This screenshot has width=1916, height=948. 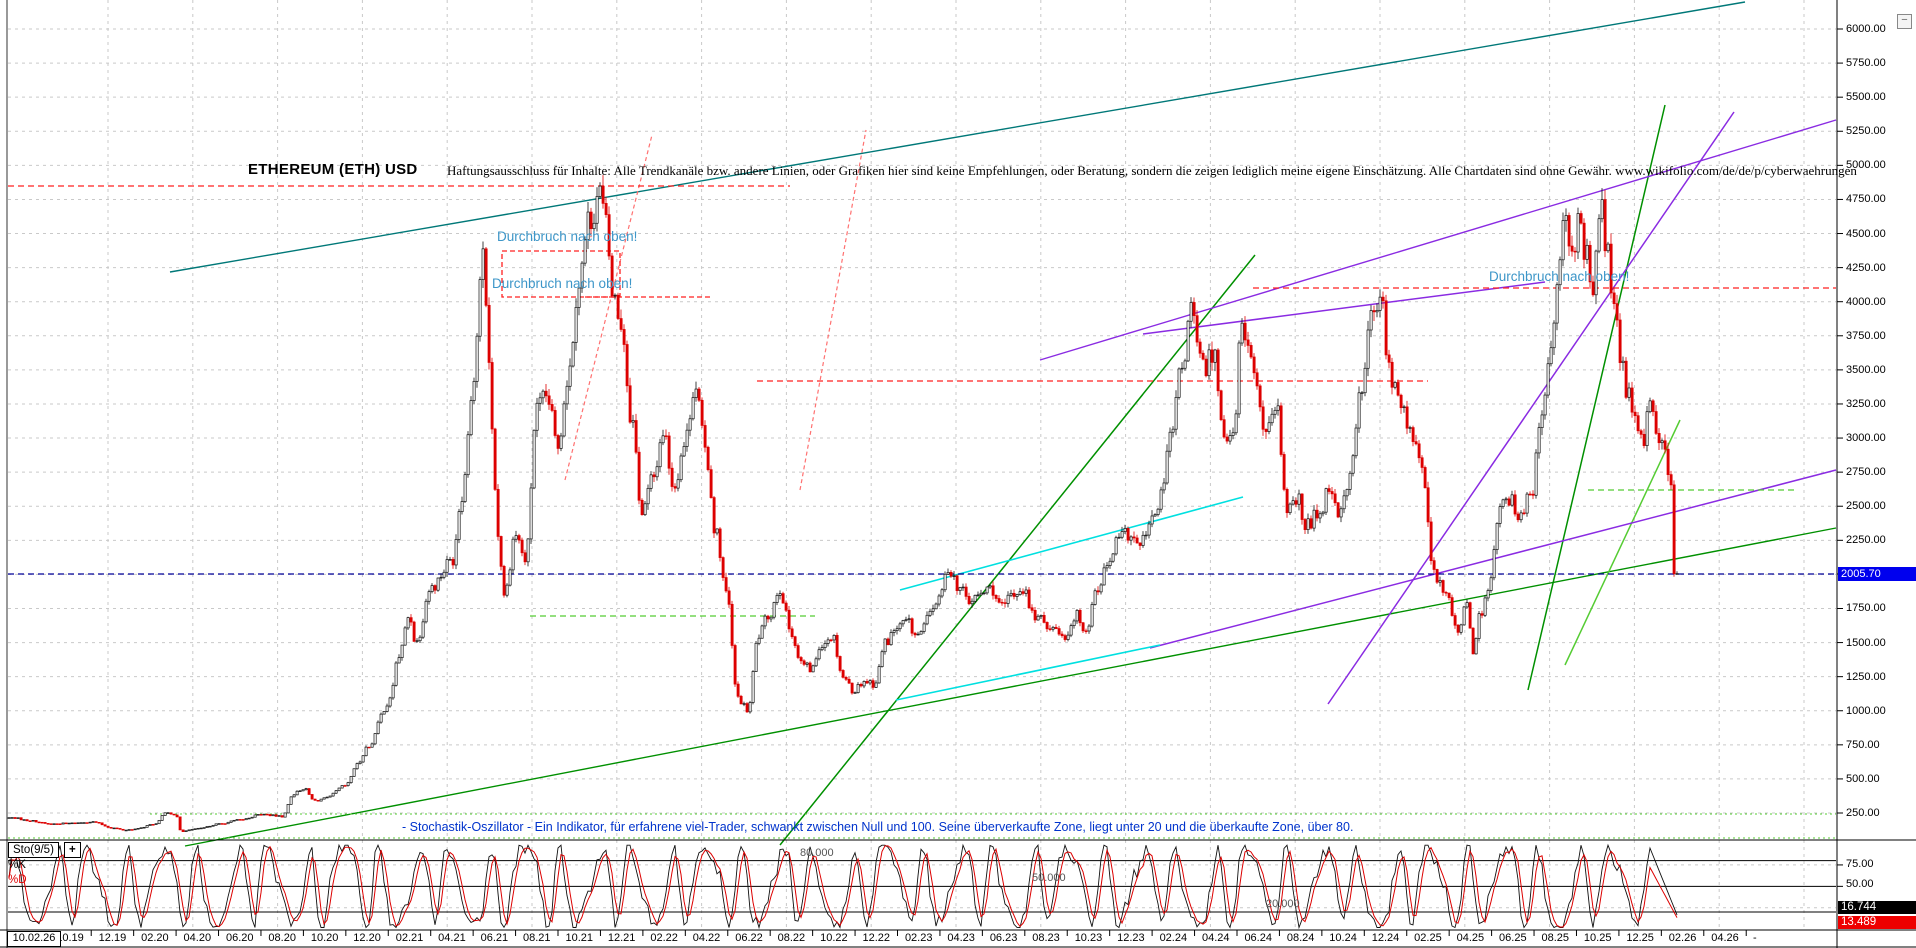 I want to click on date-axis-label: 02.20, so click(x=155, y=938).